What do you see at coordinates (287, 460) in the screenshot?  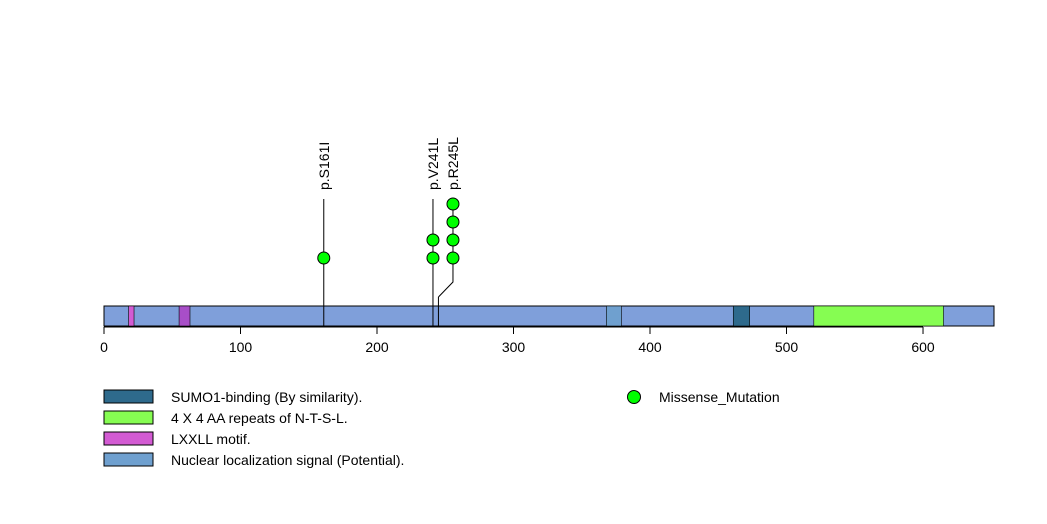 I see `legend-label-4: Nuclear localization signal (Potential).` at bounding box center [287, 460].